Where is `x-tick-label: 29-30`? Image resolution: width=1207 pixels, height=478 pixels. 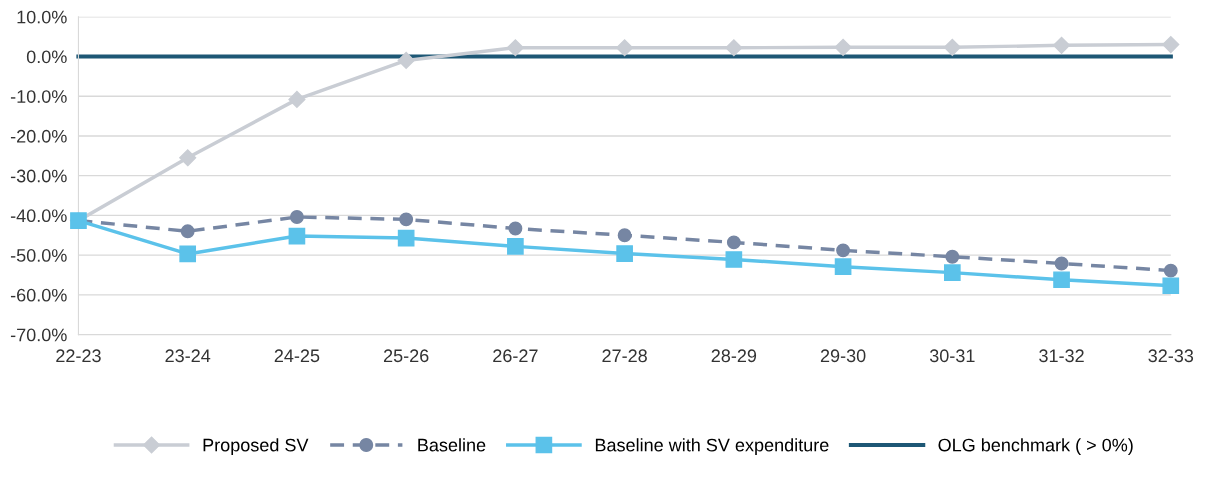 x-tick-label: 29-30 is located at coordinates (843, 356).